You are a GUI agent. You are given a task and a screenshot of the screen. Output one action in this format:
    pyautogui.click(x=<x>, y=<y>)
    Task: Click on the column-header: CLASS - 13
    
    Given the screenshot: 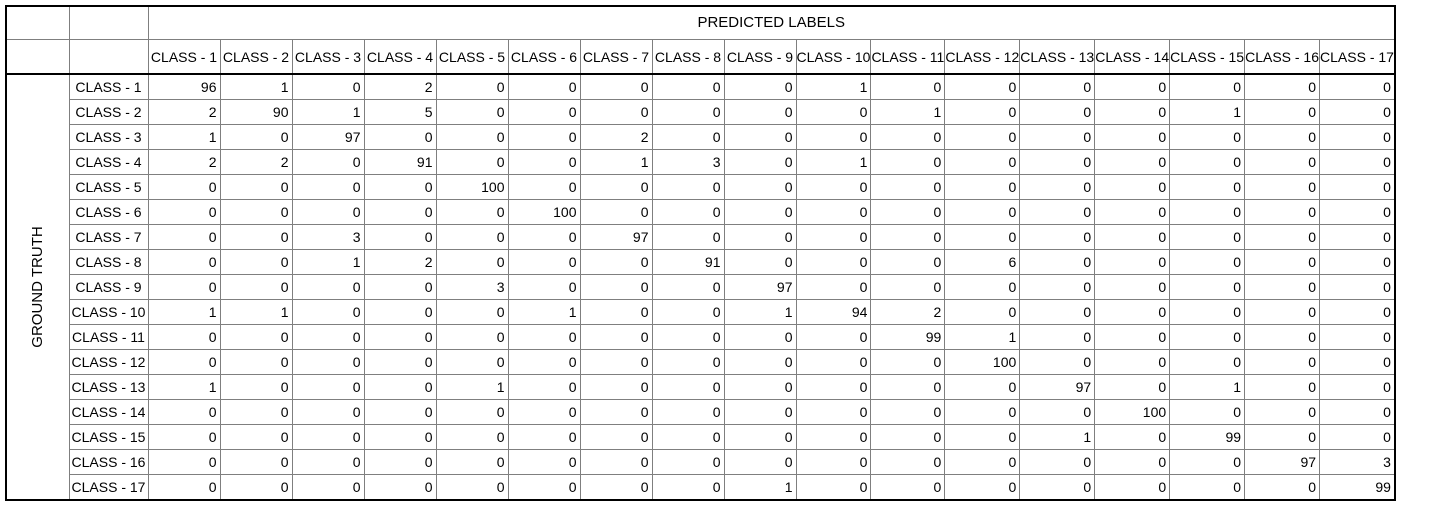 What is the action you would take?
    pyautogui.click(x=1057, y=57)
    